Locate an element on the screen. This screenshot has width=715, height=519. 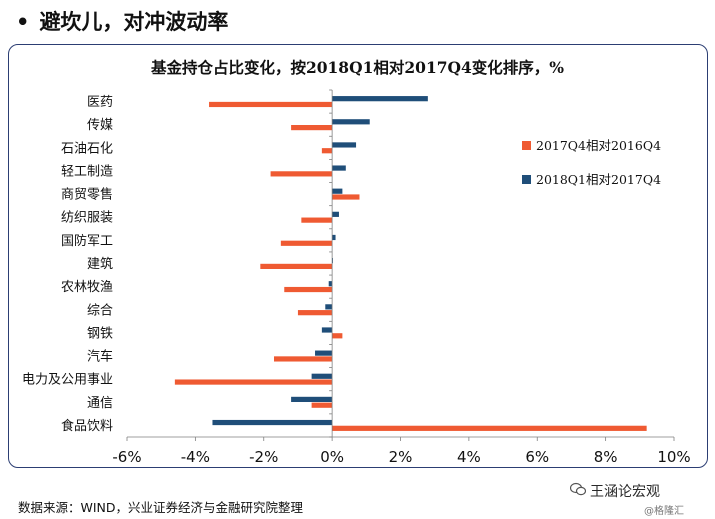
category-label: 农林牧渔 is located at coordinates (87, 287).